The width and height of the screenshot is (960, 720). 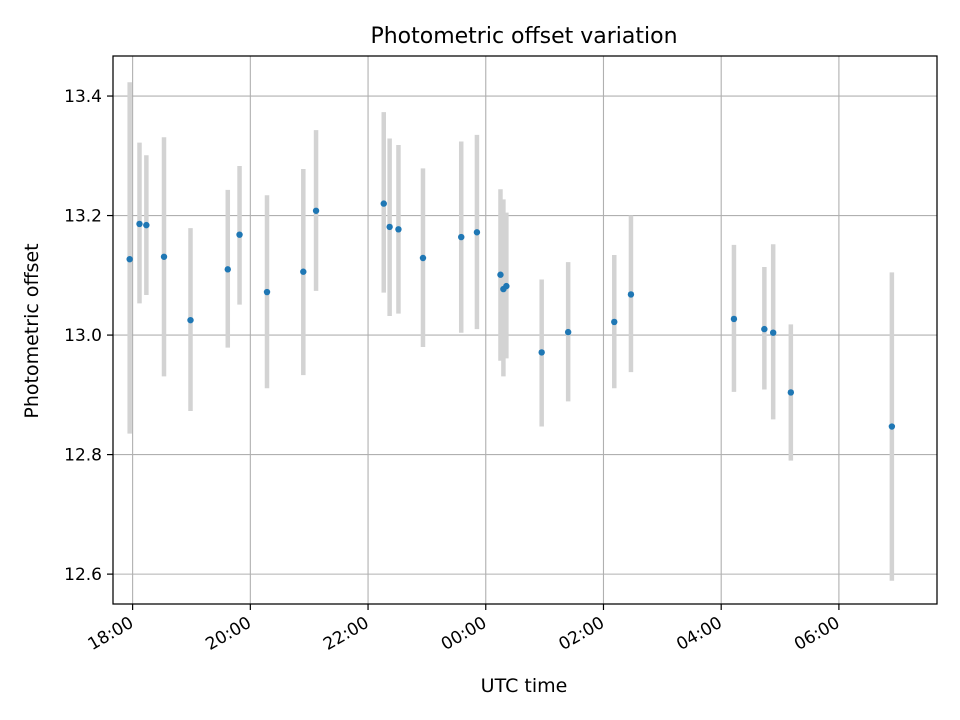 I want to click on x-axis-ticks: 18:00 20:00 22:00 00:00 02:00 04:00 06:00, so click(x=464, y=629).